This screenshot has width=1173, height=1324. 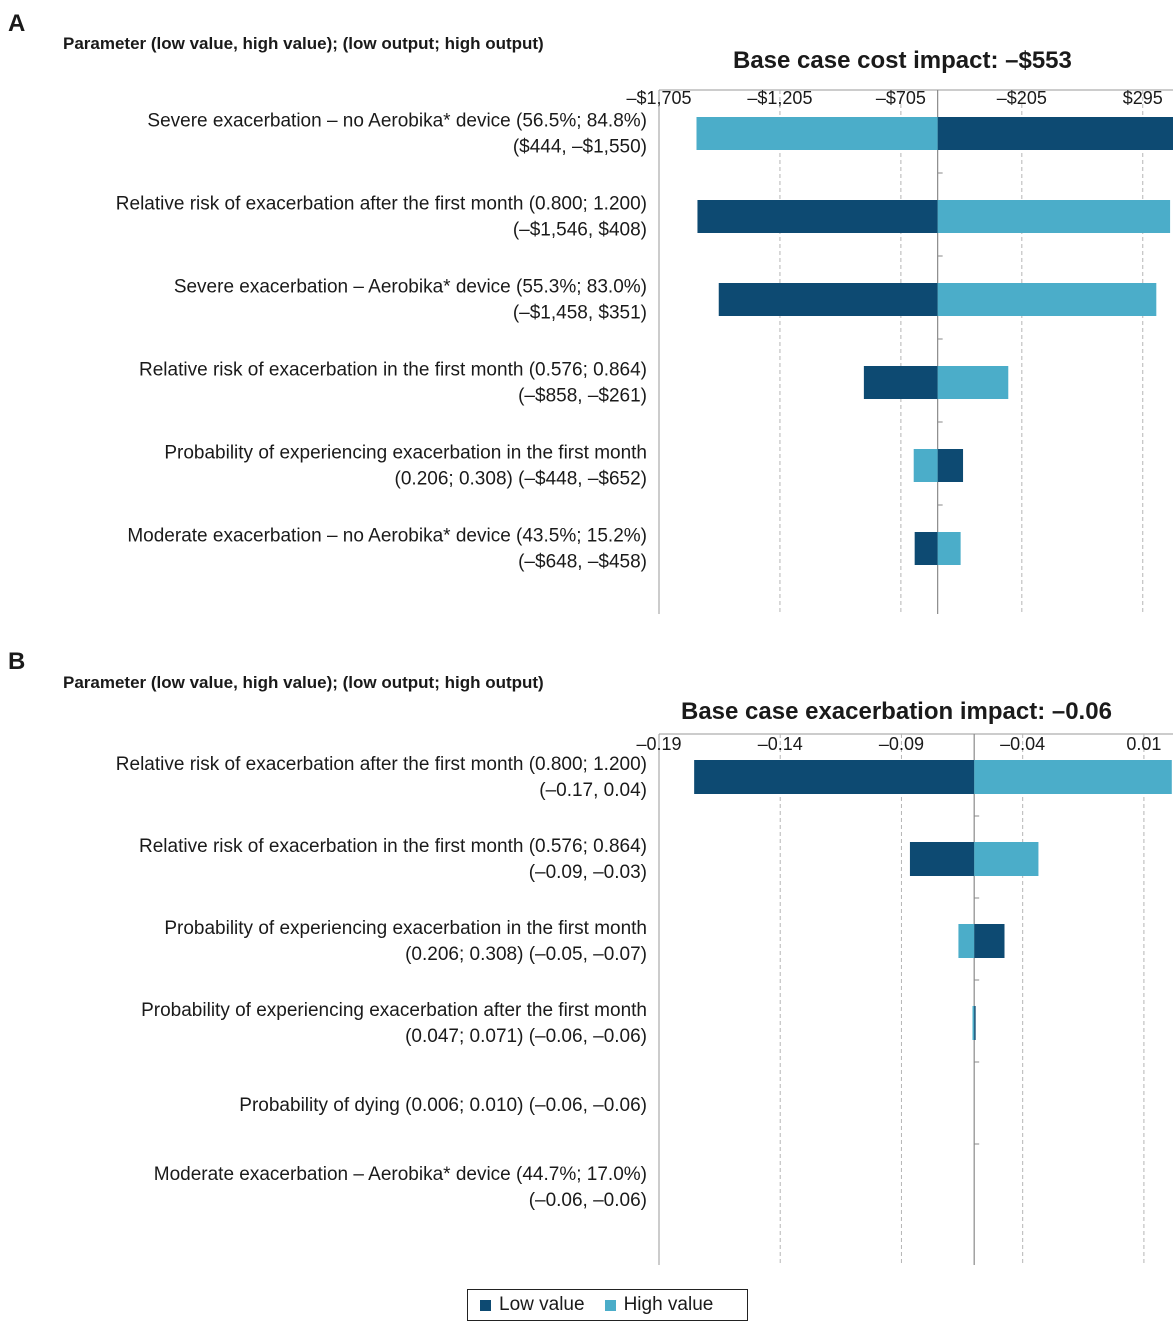 What do you see at coordinates (779, 98) in the screenshot?
I see `panel-a-tick-label: –$1,205` at bounding box center [779, 98].